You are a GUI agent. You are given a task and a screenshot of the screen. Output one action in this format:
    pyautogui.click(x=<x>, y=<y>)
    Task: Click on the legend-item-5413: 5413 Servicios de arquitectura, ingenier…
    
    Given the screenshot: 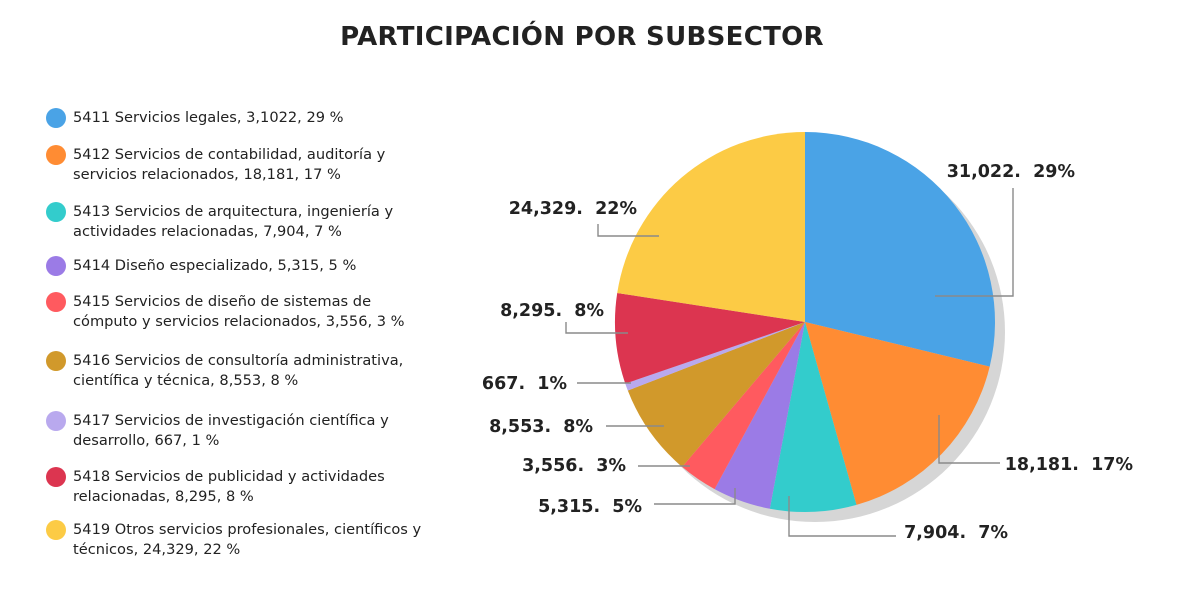 What is the action you would take?
    pyautogui.click(x=237, y=222)
    